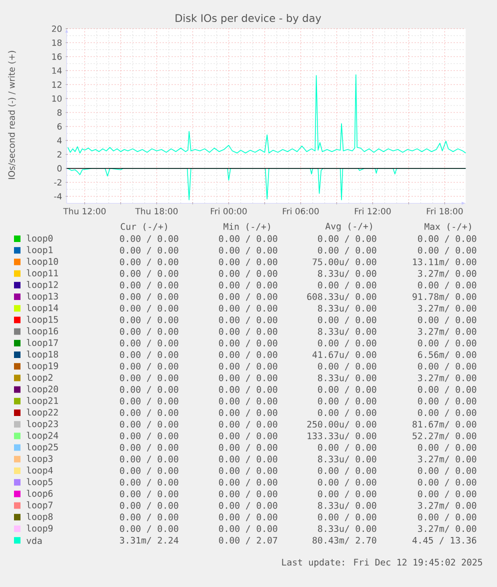 The width and height of the screenshot is (497, 587). Describe the element at coordinates (12, 114) in the screenshot. I see `y-axis-title: IOs/second read (-) / write (+)` at that location.